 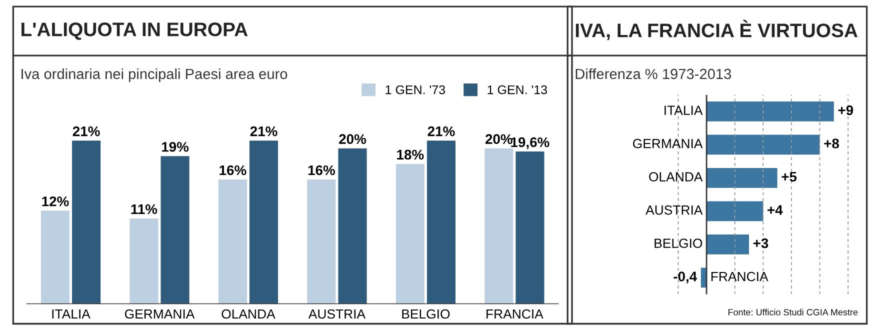 What do you see at coordinates (155, 75) in the screenshot?
I see `chart-subtitle: Iva ordinaria nei pincipali Paesi area euro` at bounding box center [155, 75].